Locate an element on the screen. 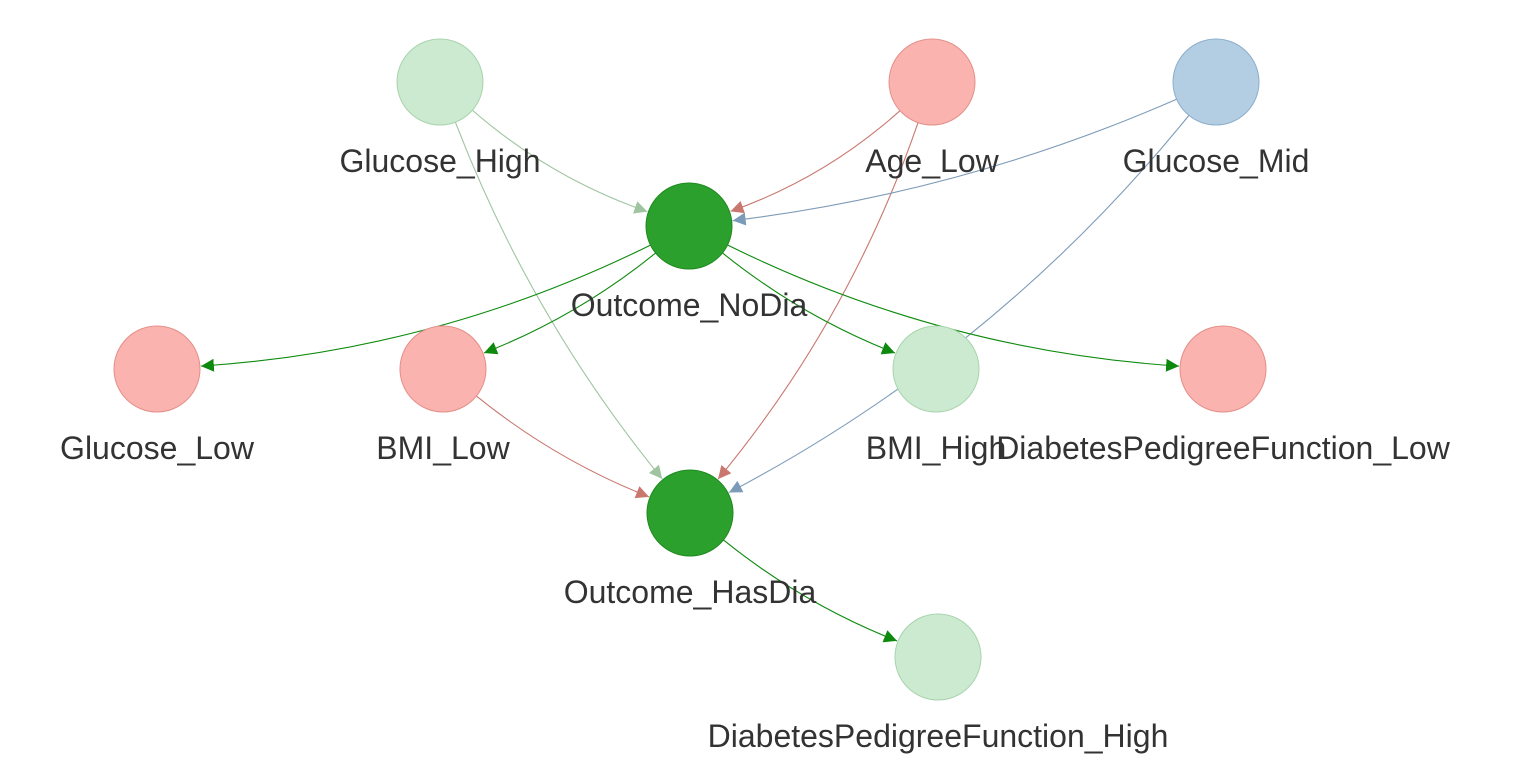 The image size is (1524, 765). node-outcome-hasdia is located at coordinates (690, 513).